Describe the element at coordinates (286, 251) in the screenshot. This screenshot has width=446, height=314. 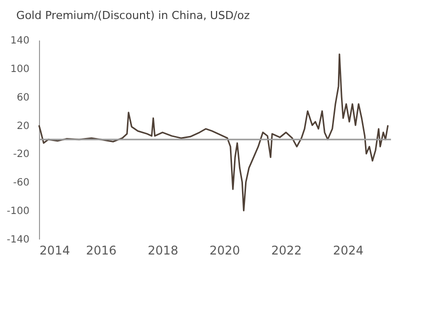
I see `x-tick-label: 2022` at that location.